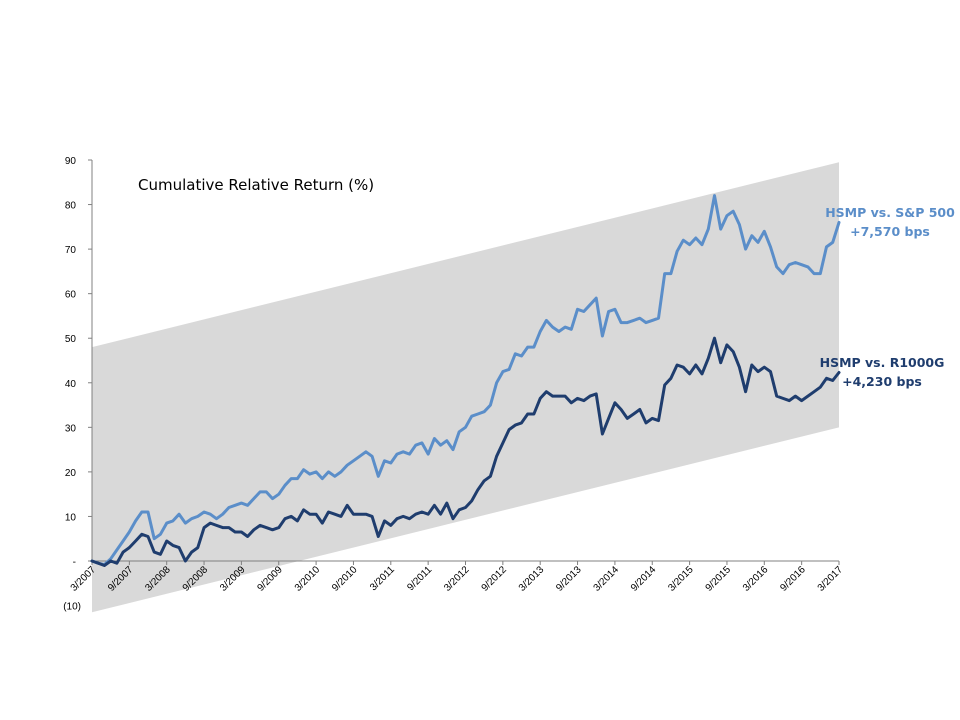 The image size is (960, 720). I want to click on x-tick-label: 3/2011, so click(382, 578).